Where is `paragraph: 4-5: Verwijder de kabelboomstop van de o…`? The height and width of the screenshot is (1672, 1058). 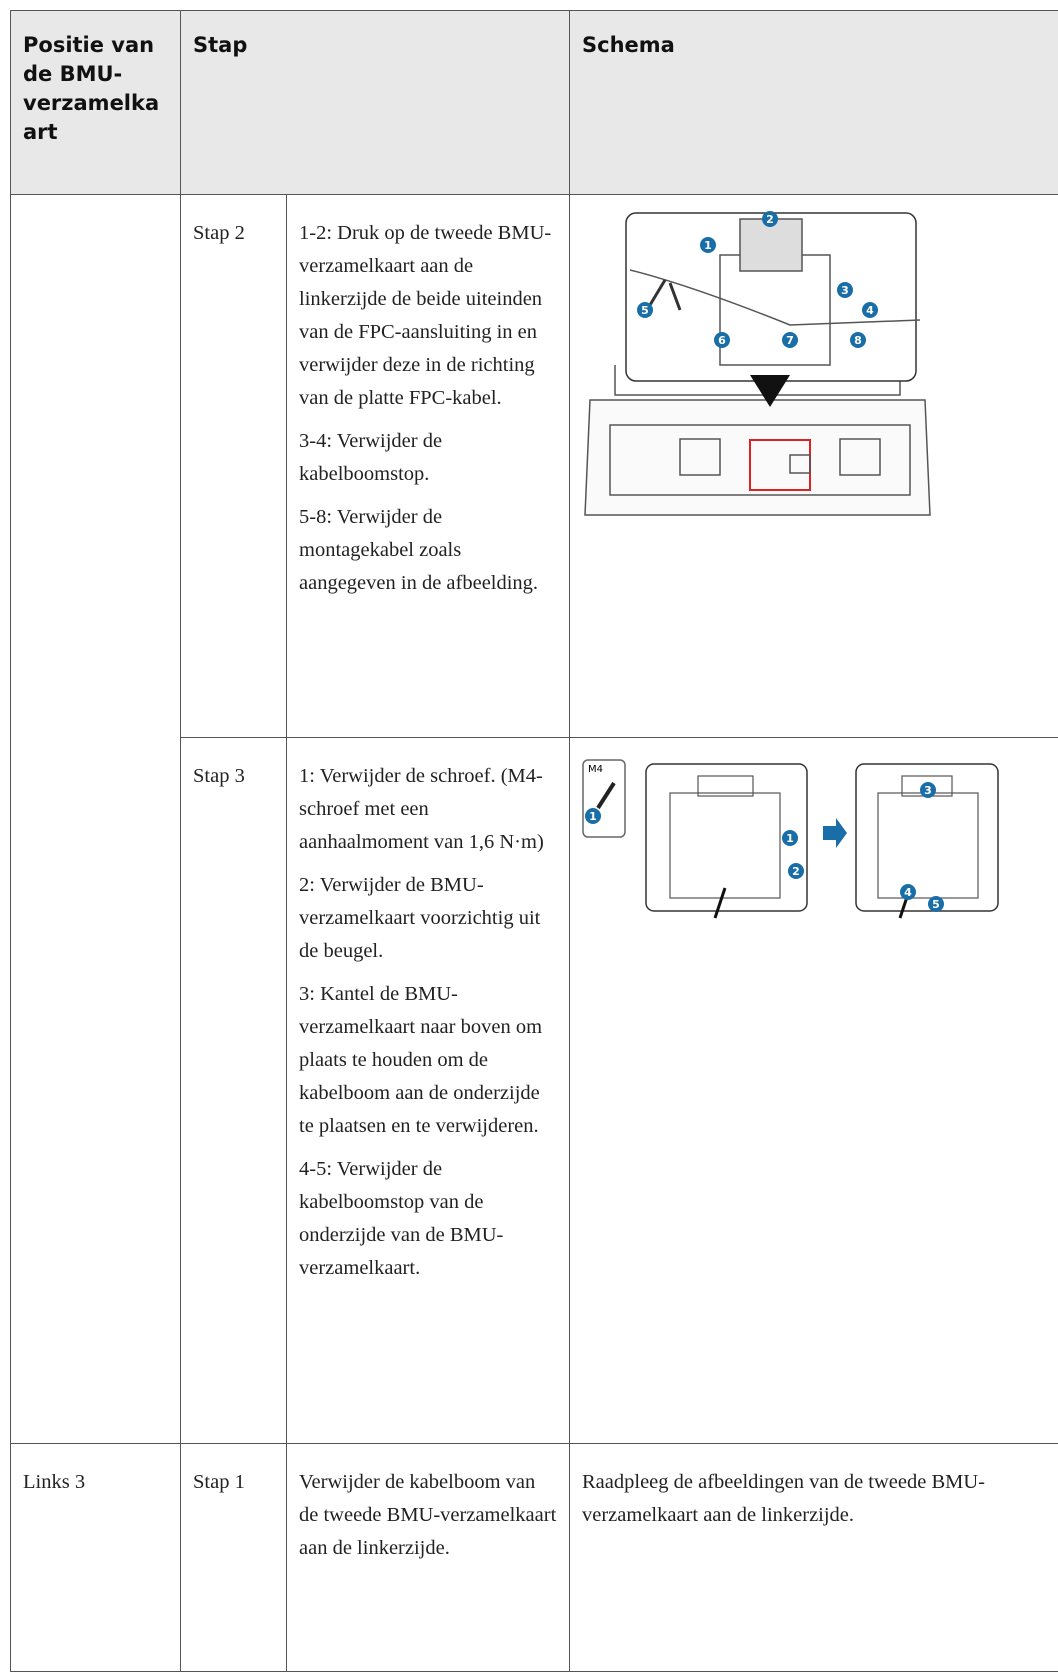
paragraph: 4-5: Verwijder de kabelboomstop van de o… is located at coordinates (428, 1219).